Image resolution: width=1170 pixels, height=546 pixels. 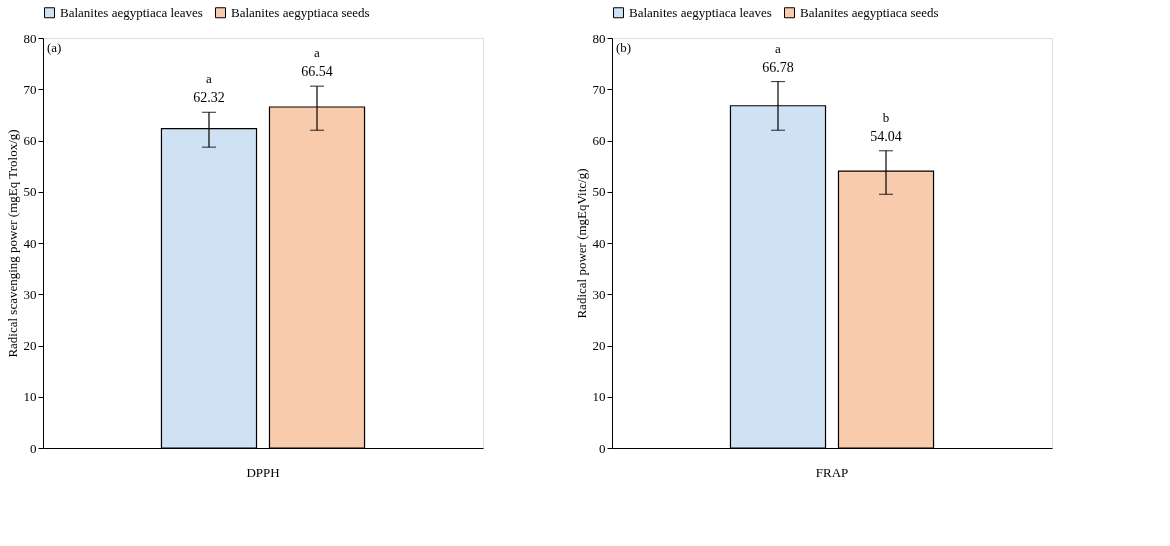 I want to click on x-tick-label: DPPH, so click(x=263, y=472).